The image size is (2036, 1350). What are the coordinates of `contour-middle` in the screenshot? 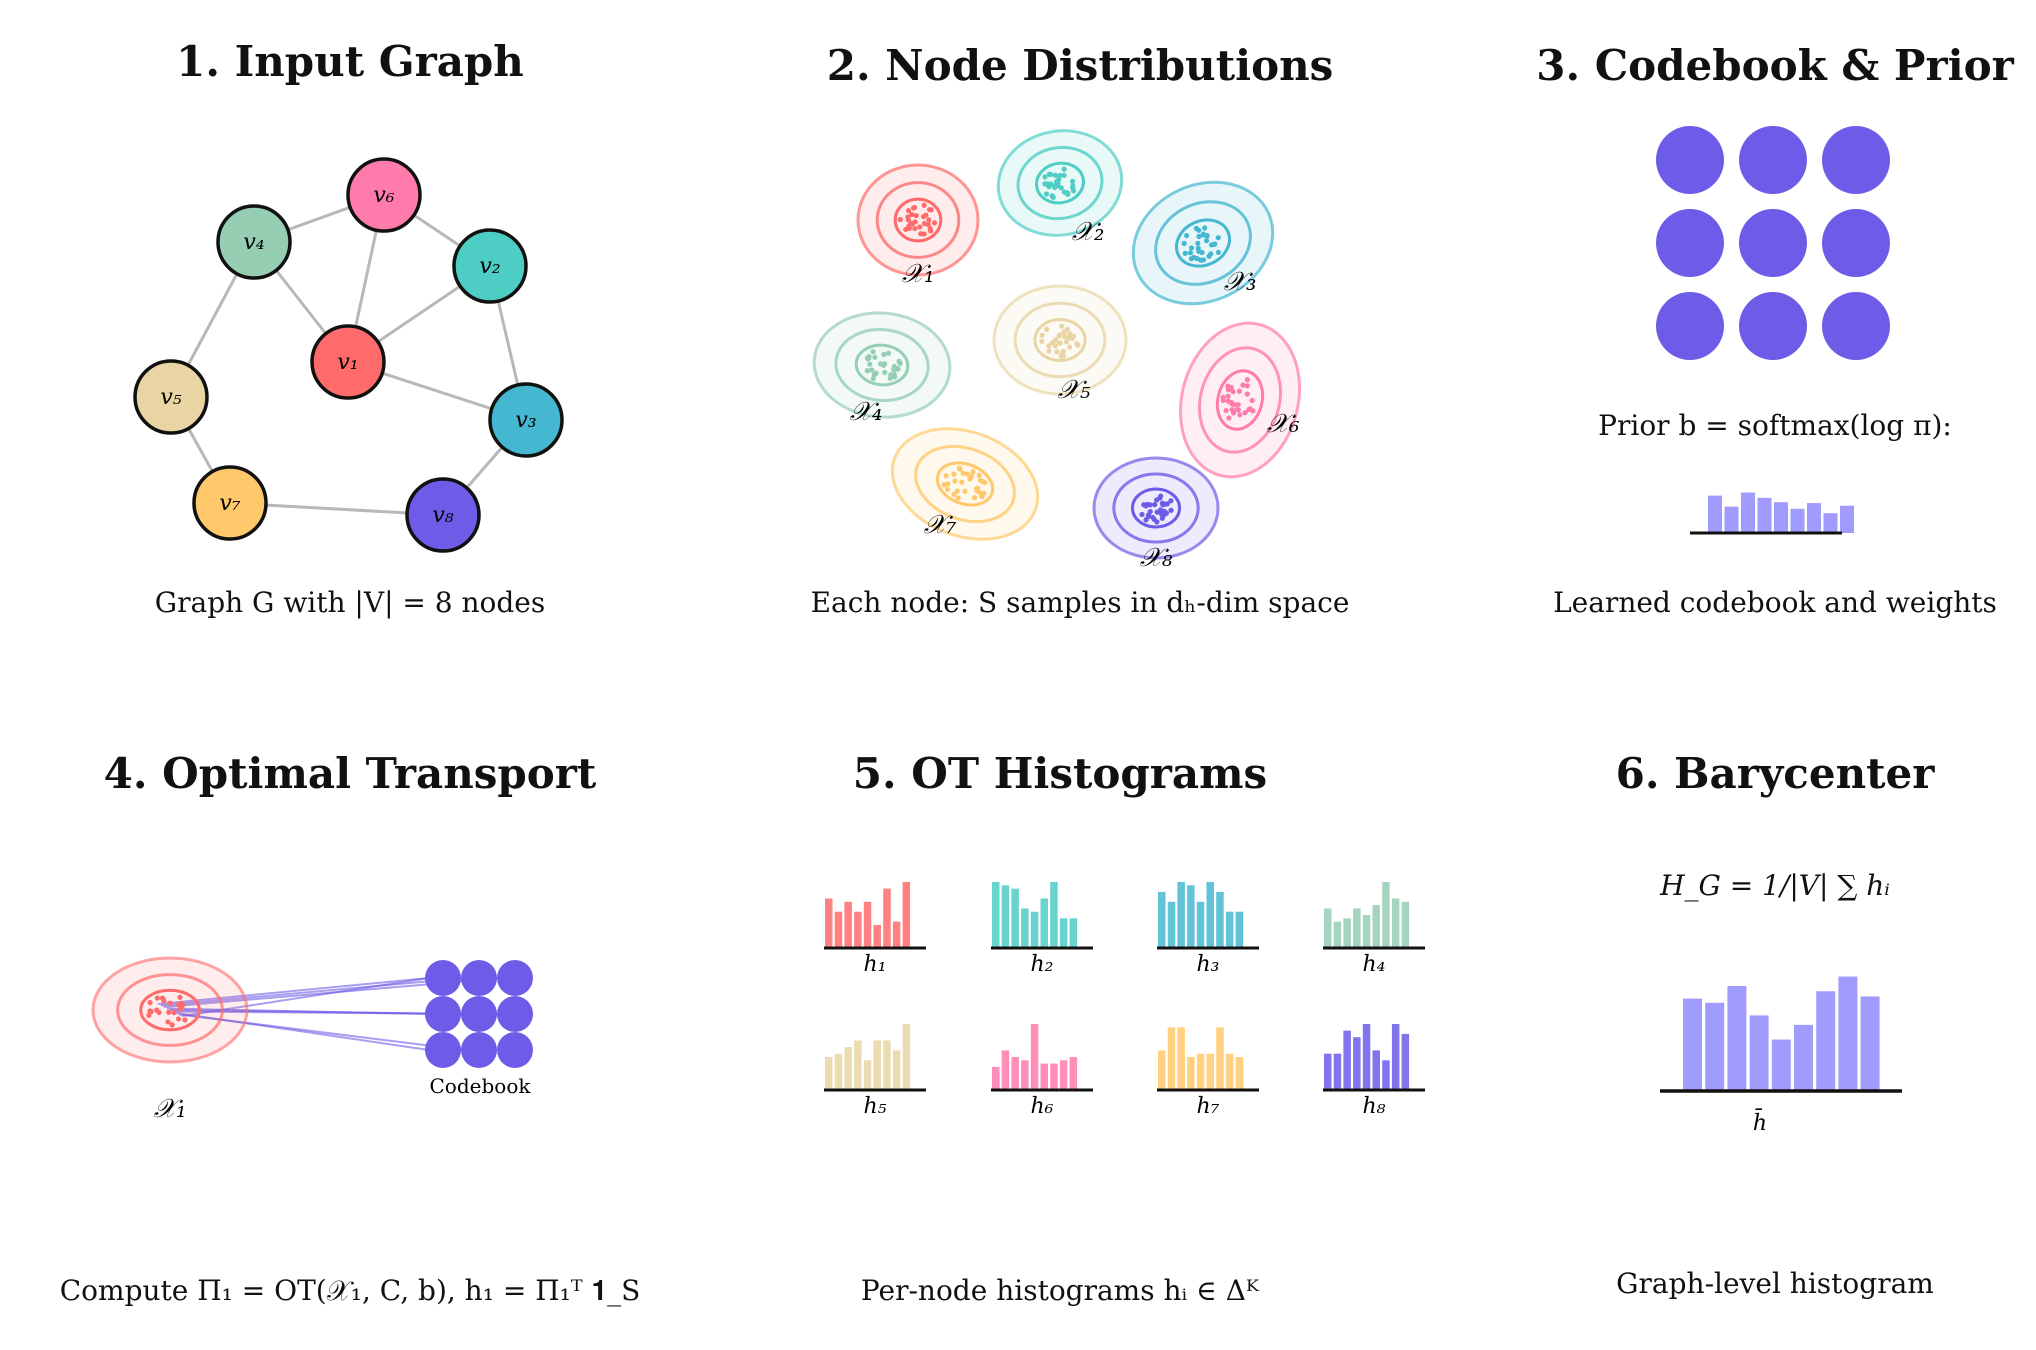 It's located at (1240, 400).